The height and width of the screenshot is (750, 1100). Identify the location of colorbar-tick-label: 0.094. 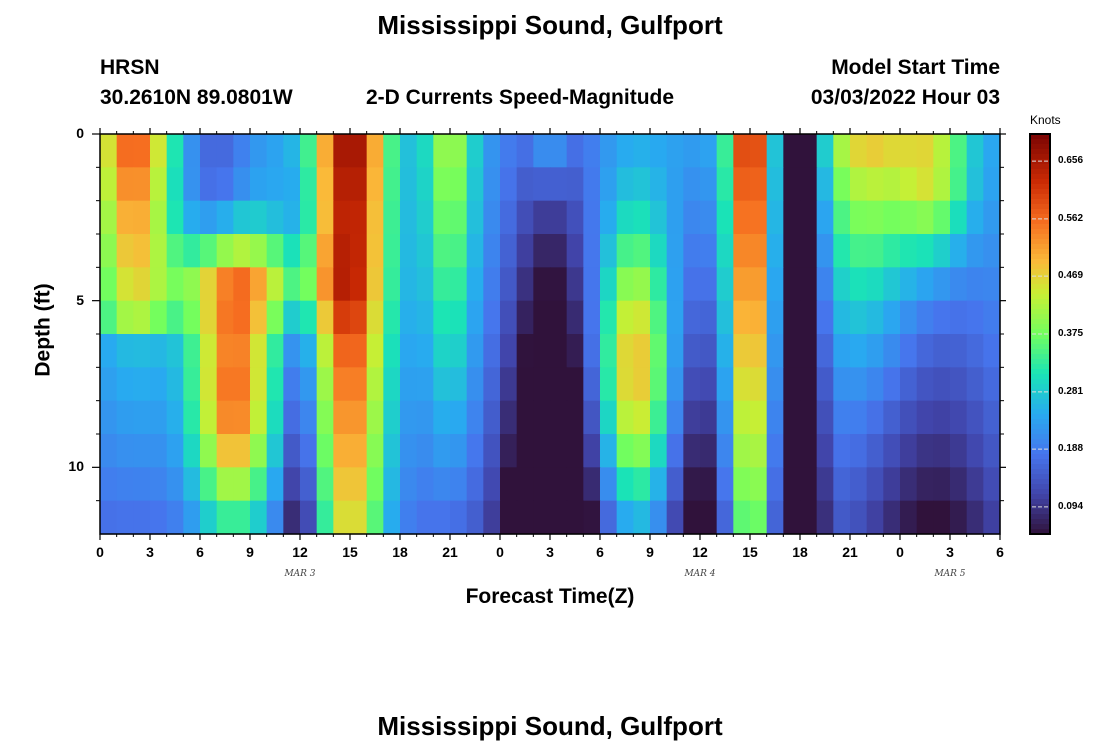
(1071, 506).